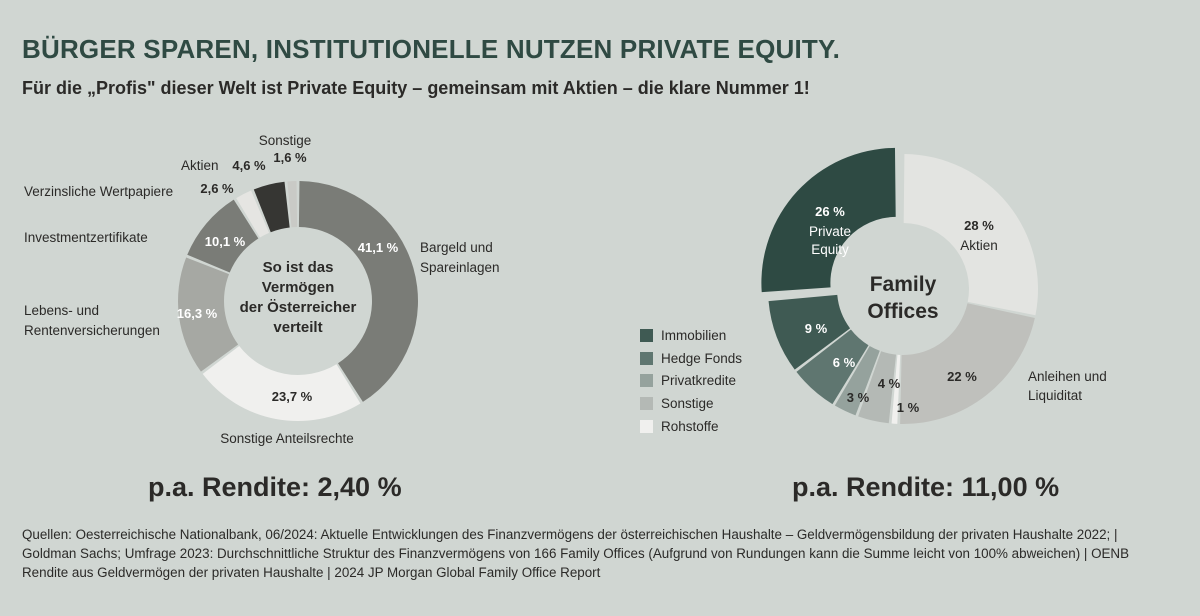 The image size is (1200, 616). What do you see at coordinates (858, 397) in the screenshot?
I see `value-fo-privatkredite: 3 %` at bounding box center [858, 397].